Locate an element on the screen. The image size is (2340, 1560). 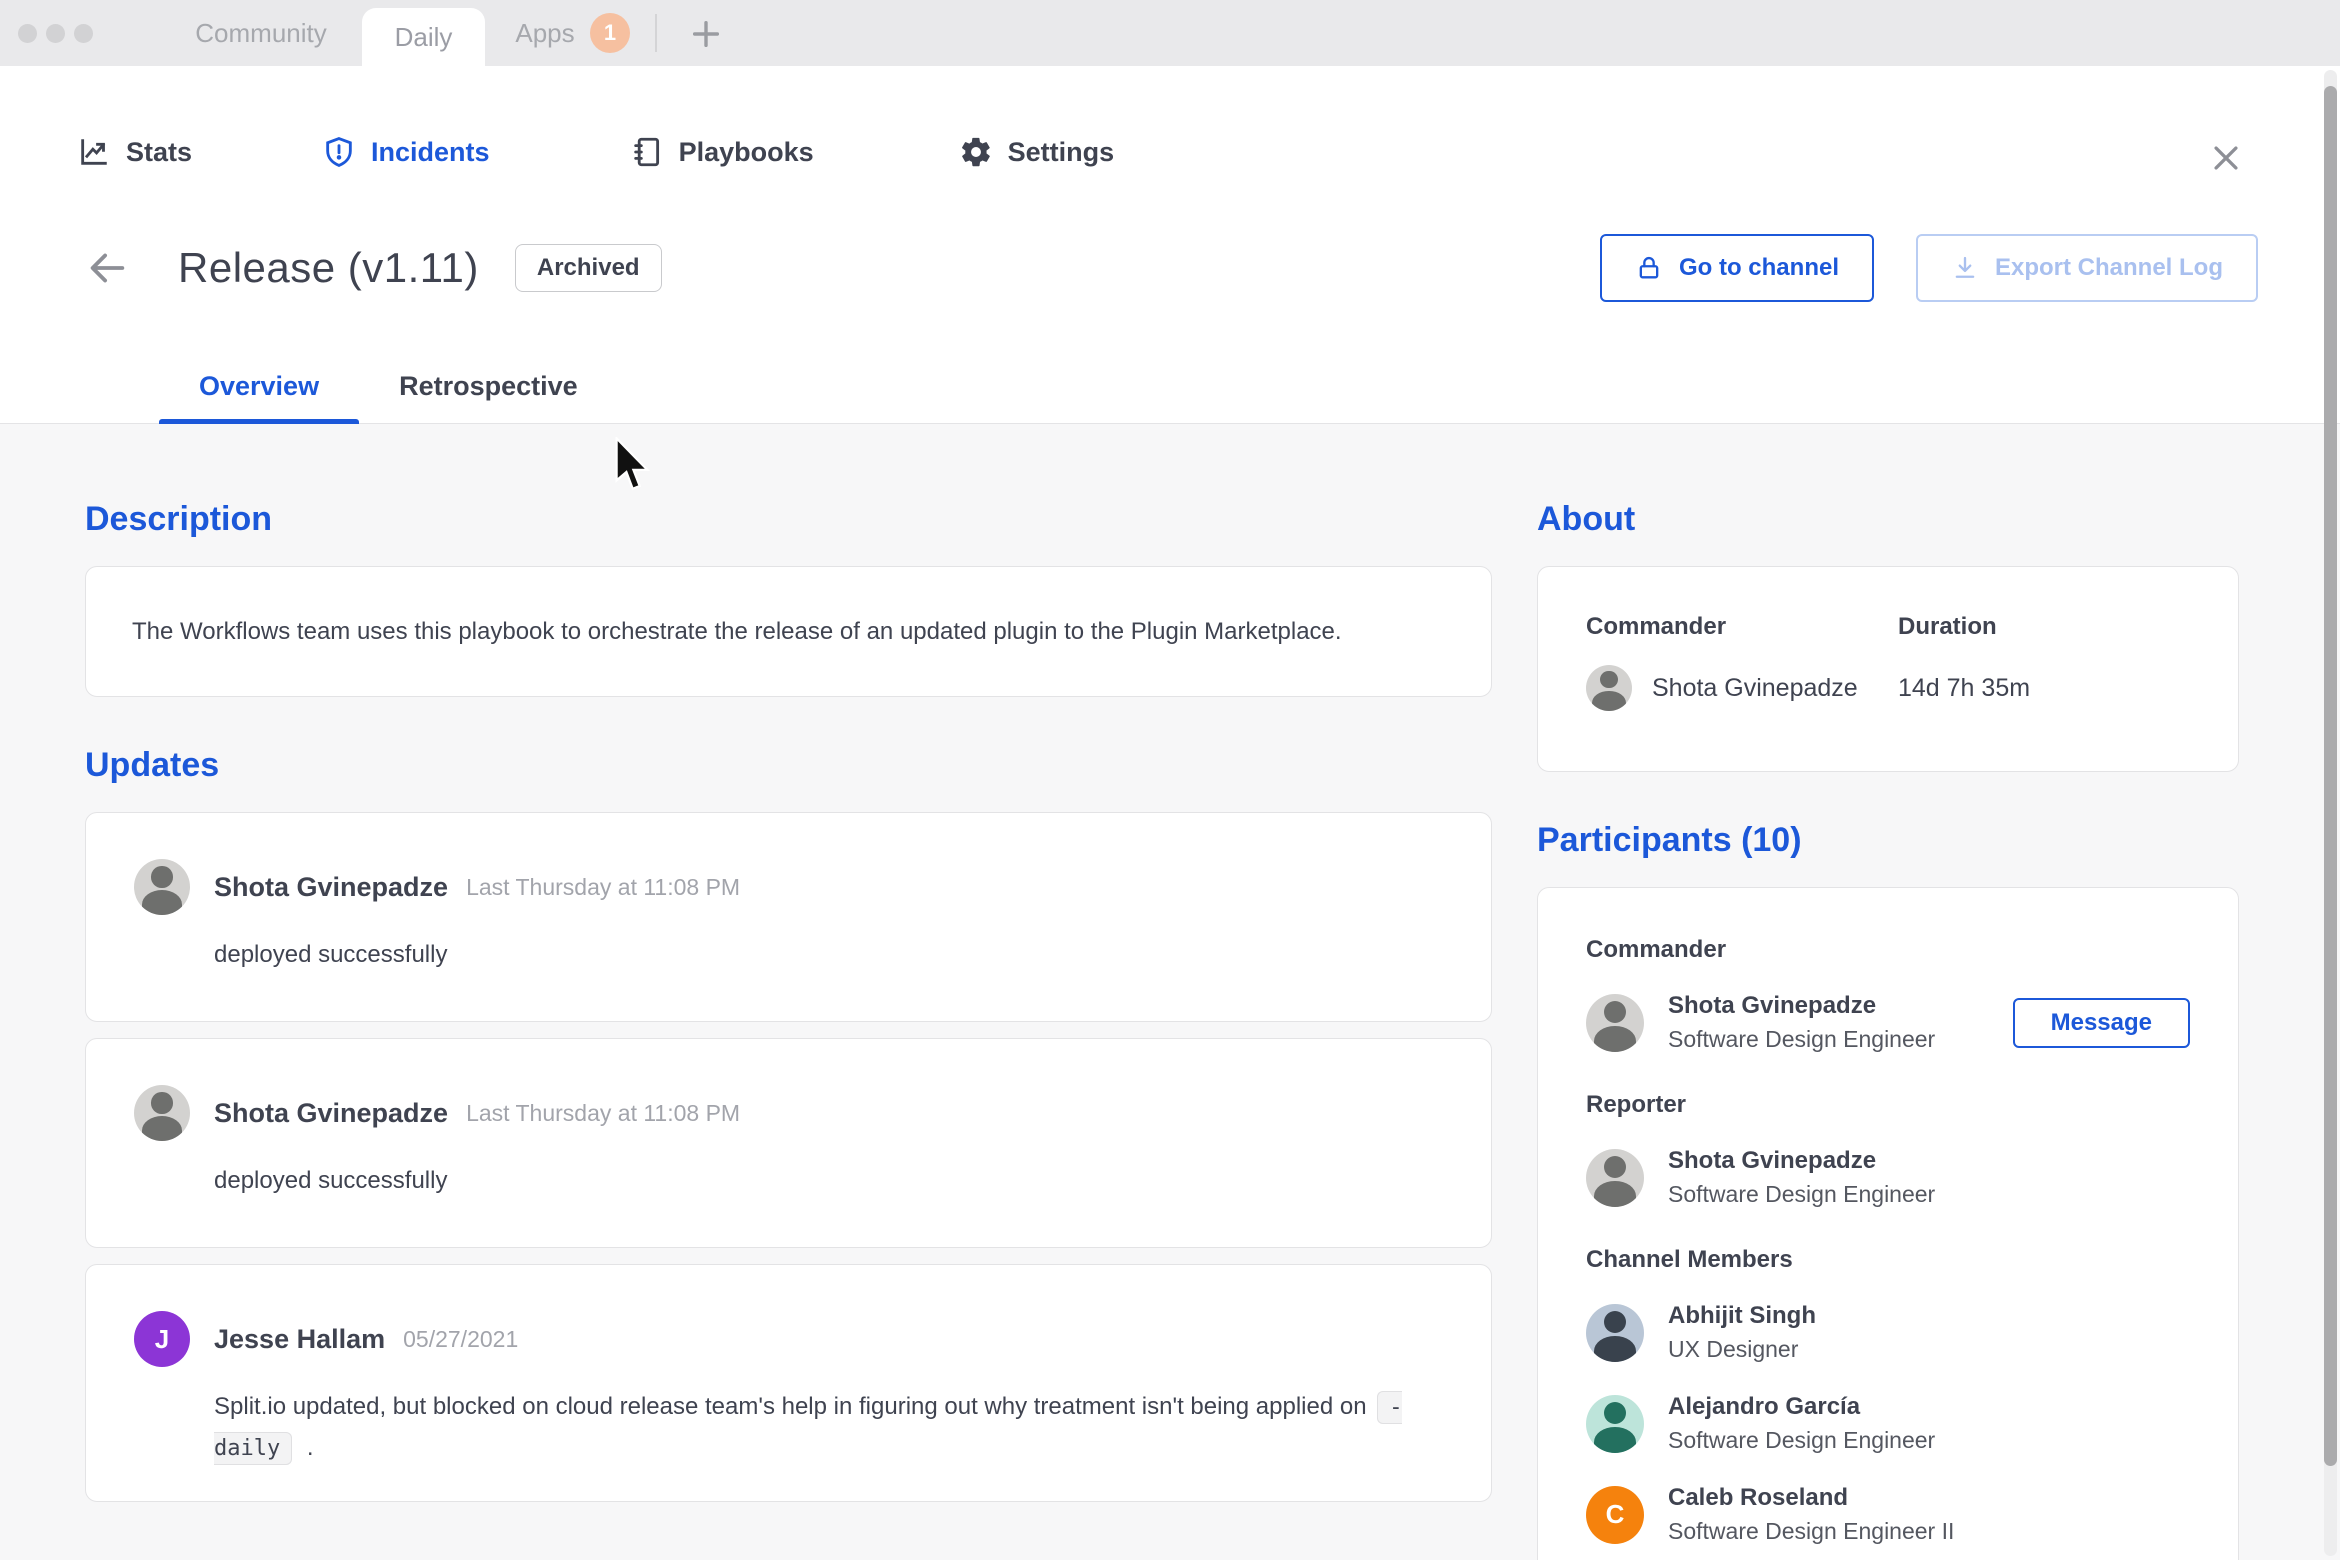
browser-tab-apps: Apps is located at coordinates (545, 32).